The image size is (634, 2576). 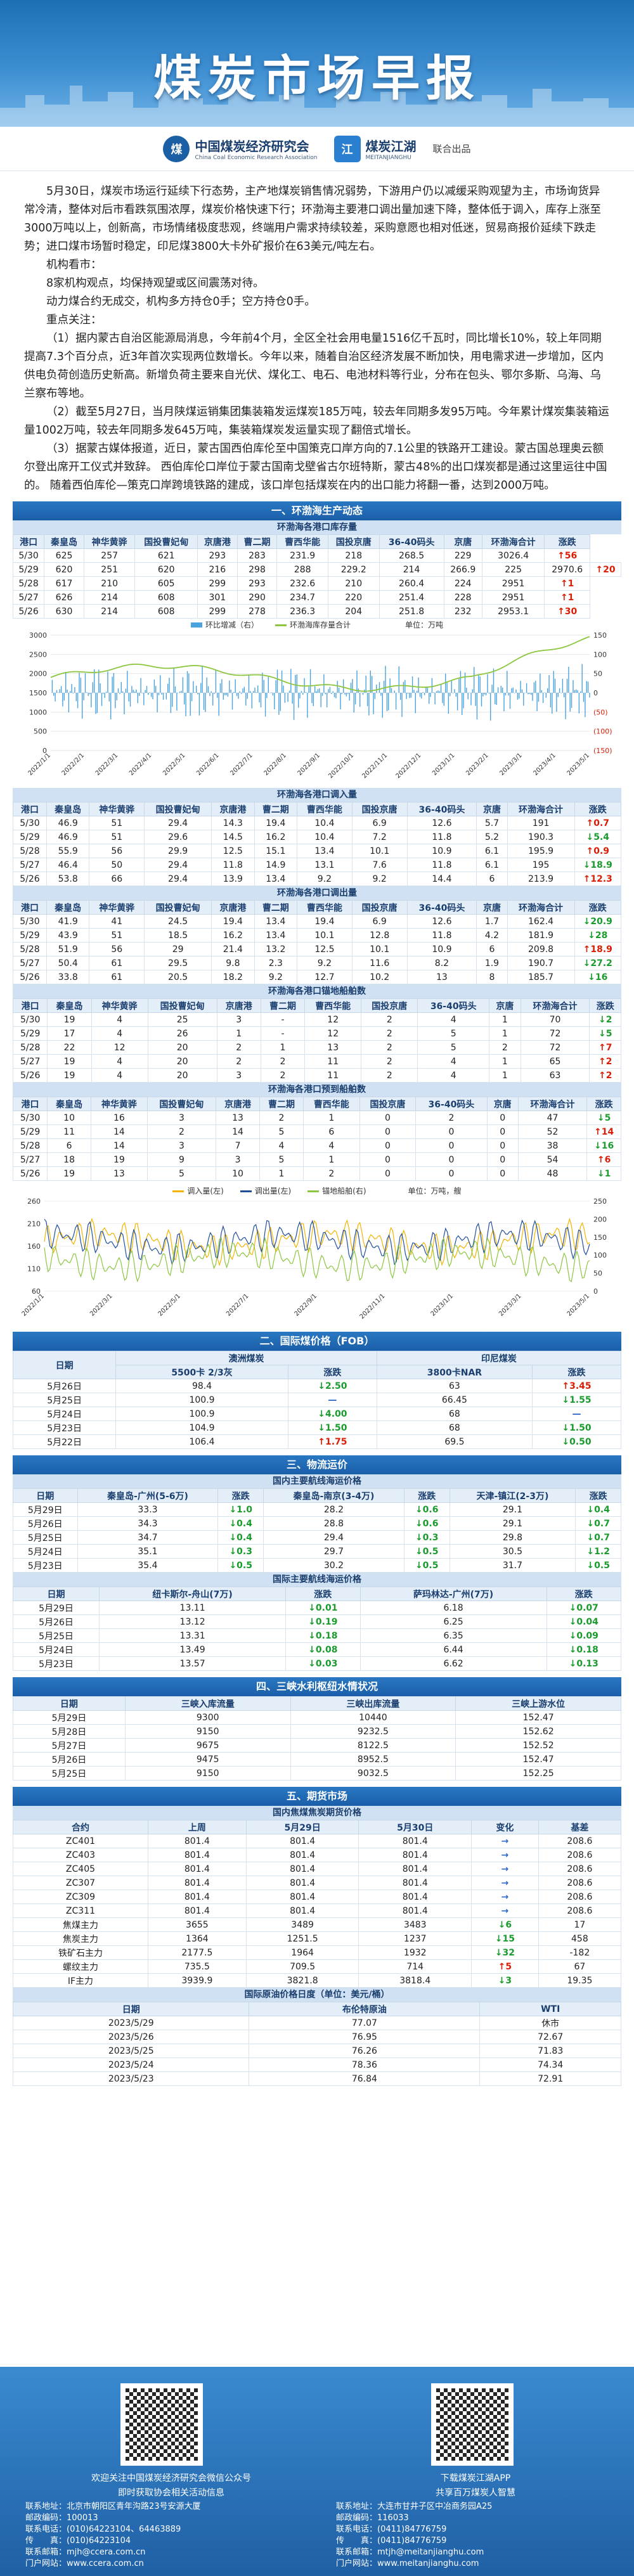 What do you see at coordinates (512, 1565) in the screenshot?
I see `table-cell: 31.7` at bounding box center [512, 1565].